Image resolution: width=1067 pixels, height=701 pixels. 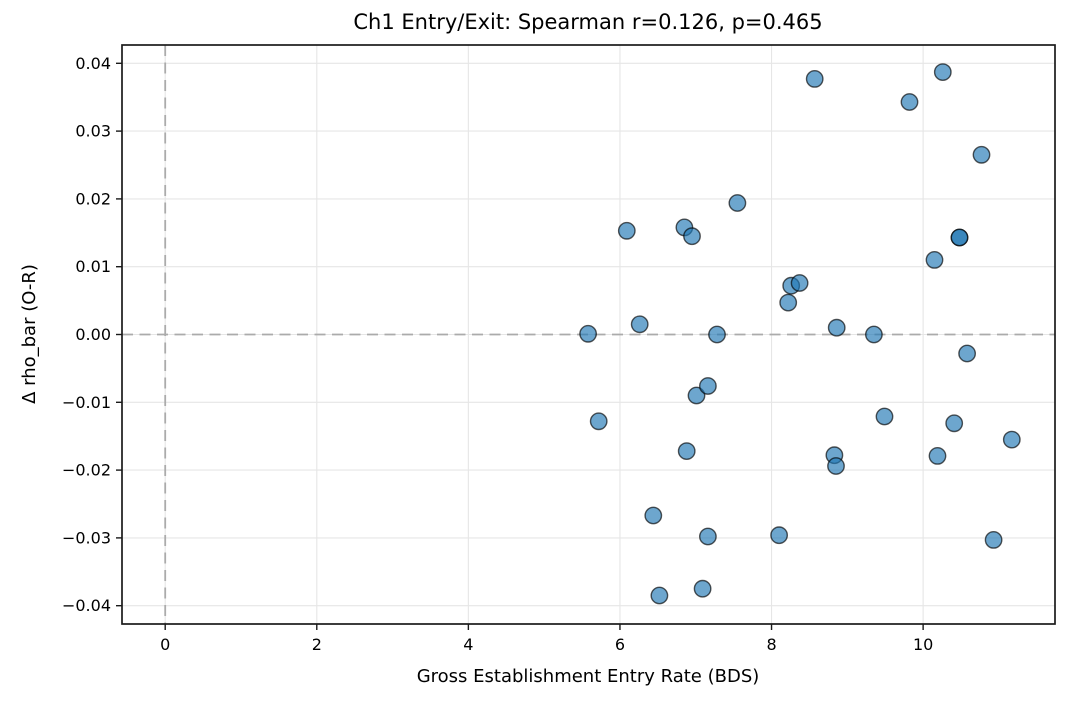 I want to click on y-tick-label: 0.04, so click(x=93, y=63).